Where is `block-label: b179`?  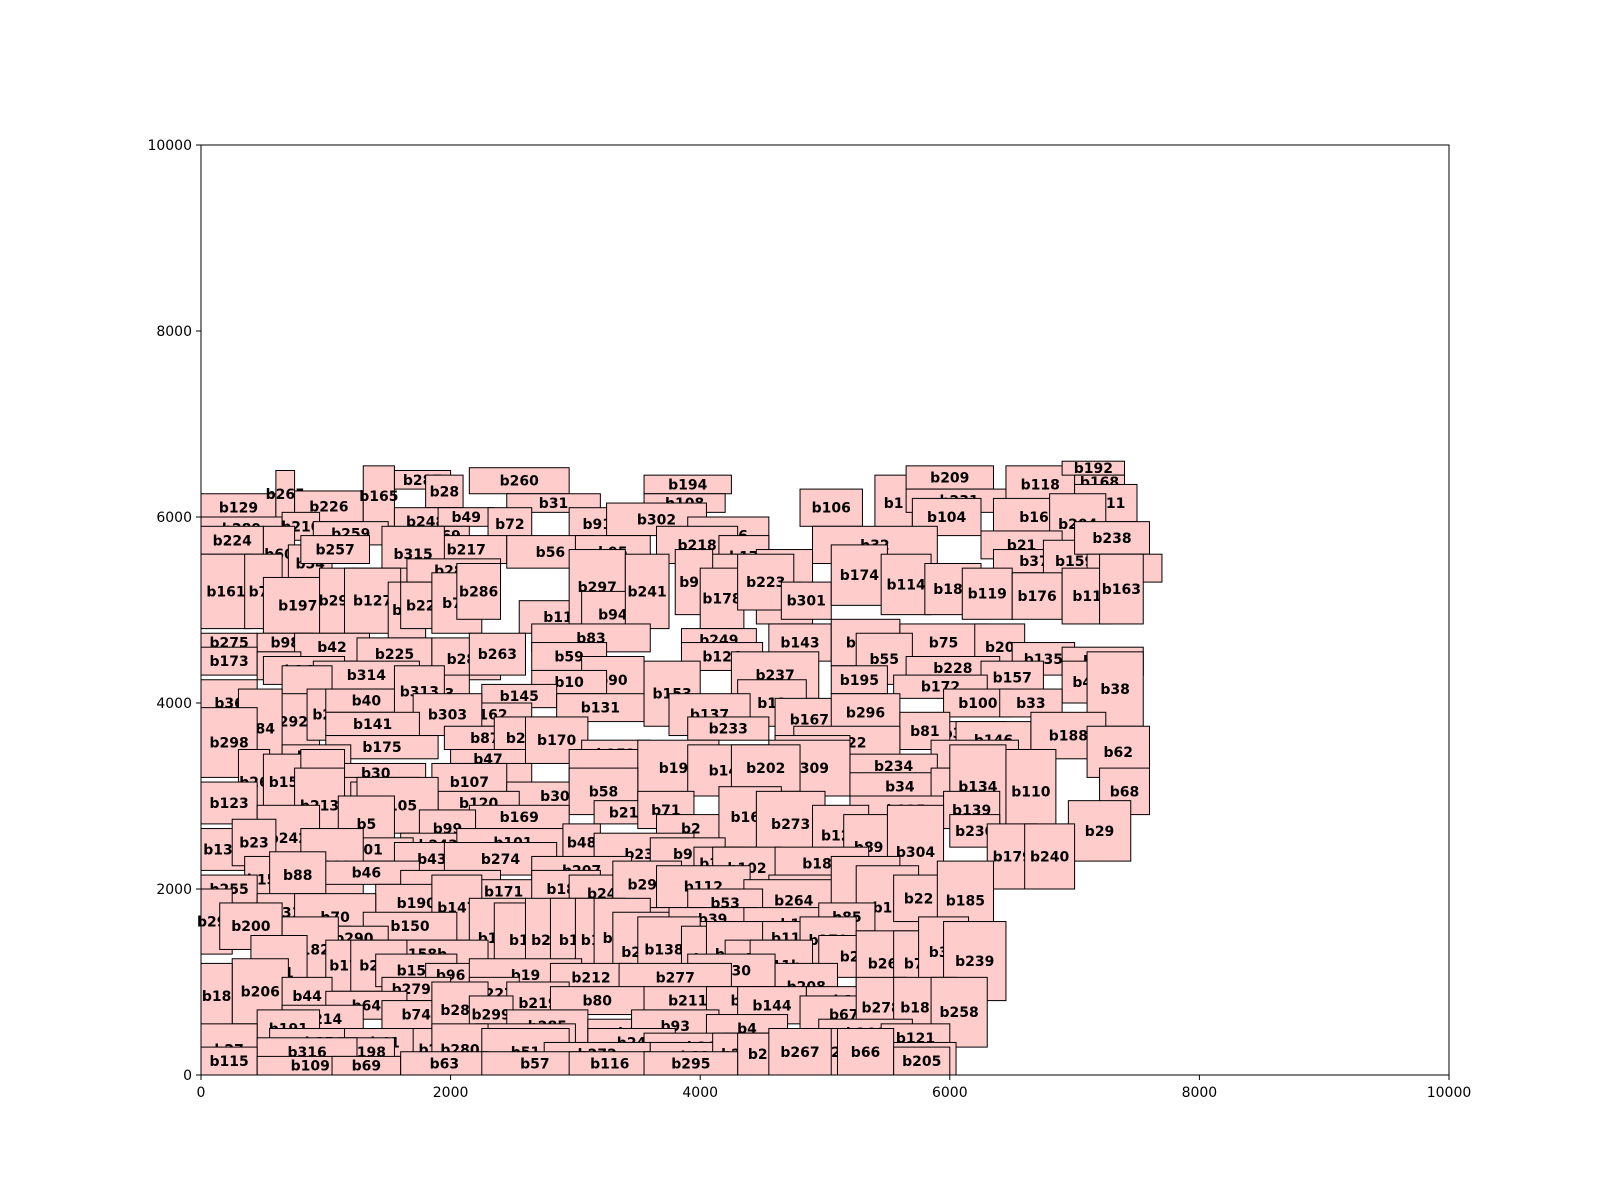 block-label: b179 is located at coordinates (1012, 857).